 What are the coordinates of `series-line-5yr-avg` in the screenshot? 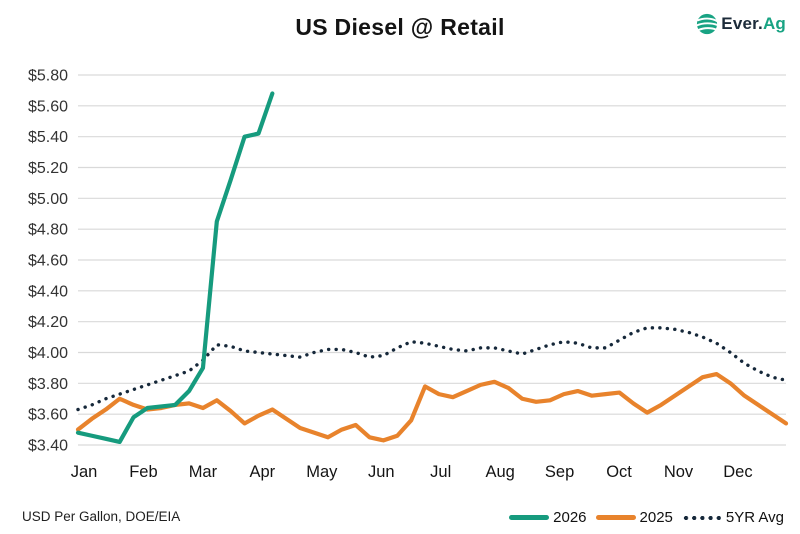 It's located at (432, 369).